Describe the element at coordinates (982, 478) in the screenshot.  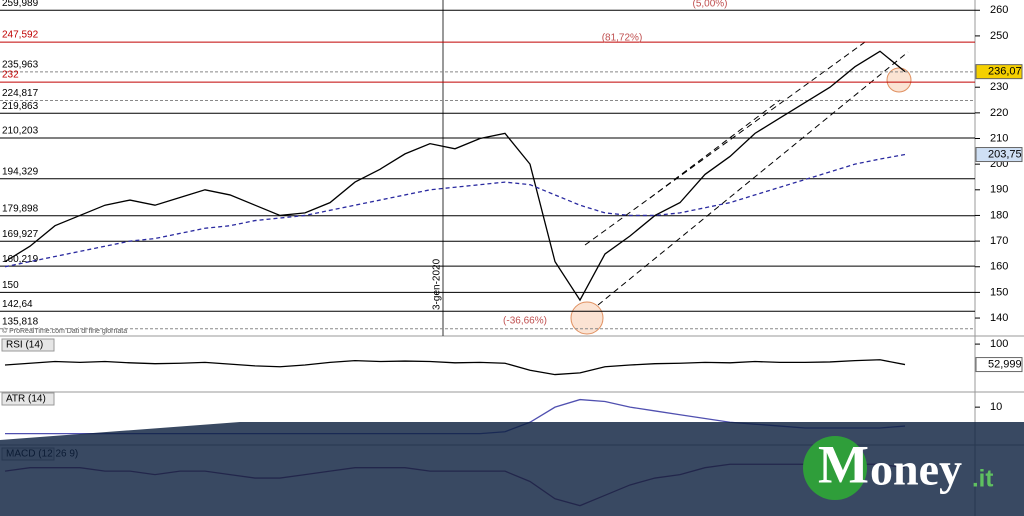
I see `logo-suffix: .it` at that location.